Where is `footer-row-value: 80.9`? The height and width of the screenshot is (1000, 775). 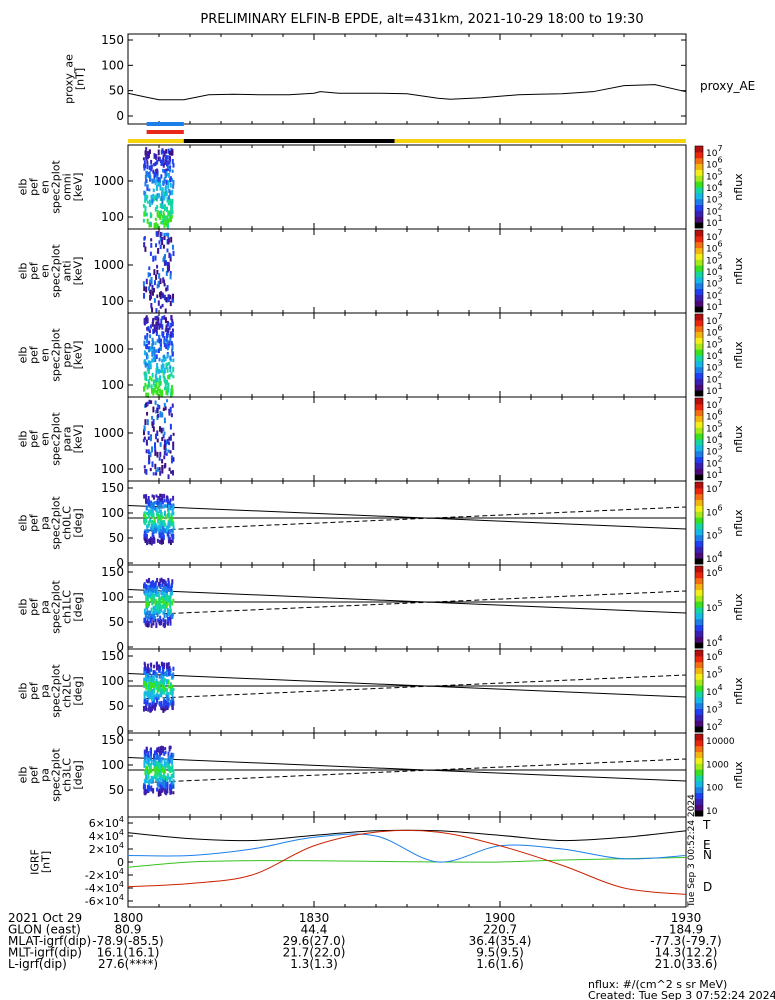
footer-row-value: 80.9 is located at coordinates (128, 930).